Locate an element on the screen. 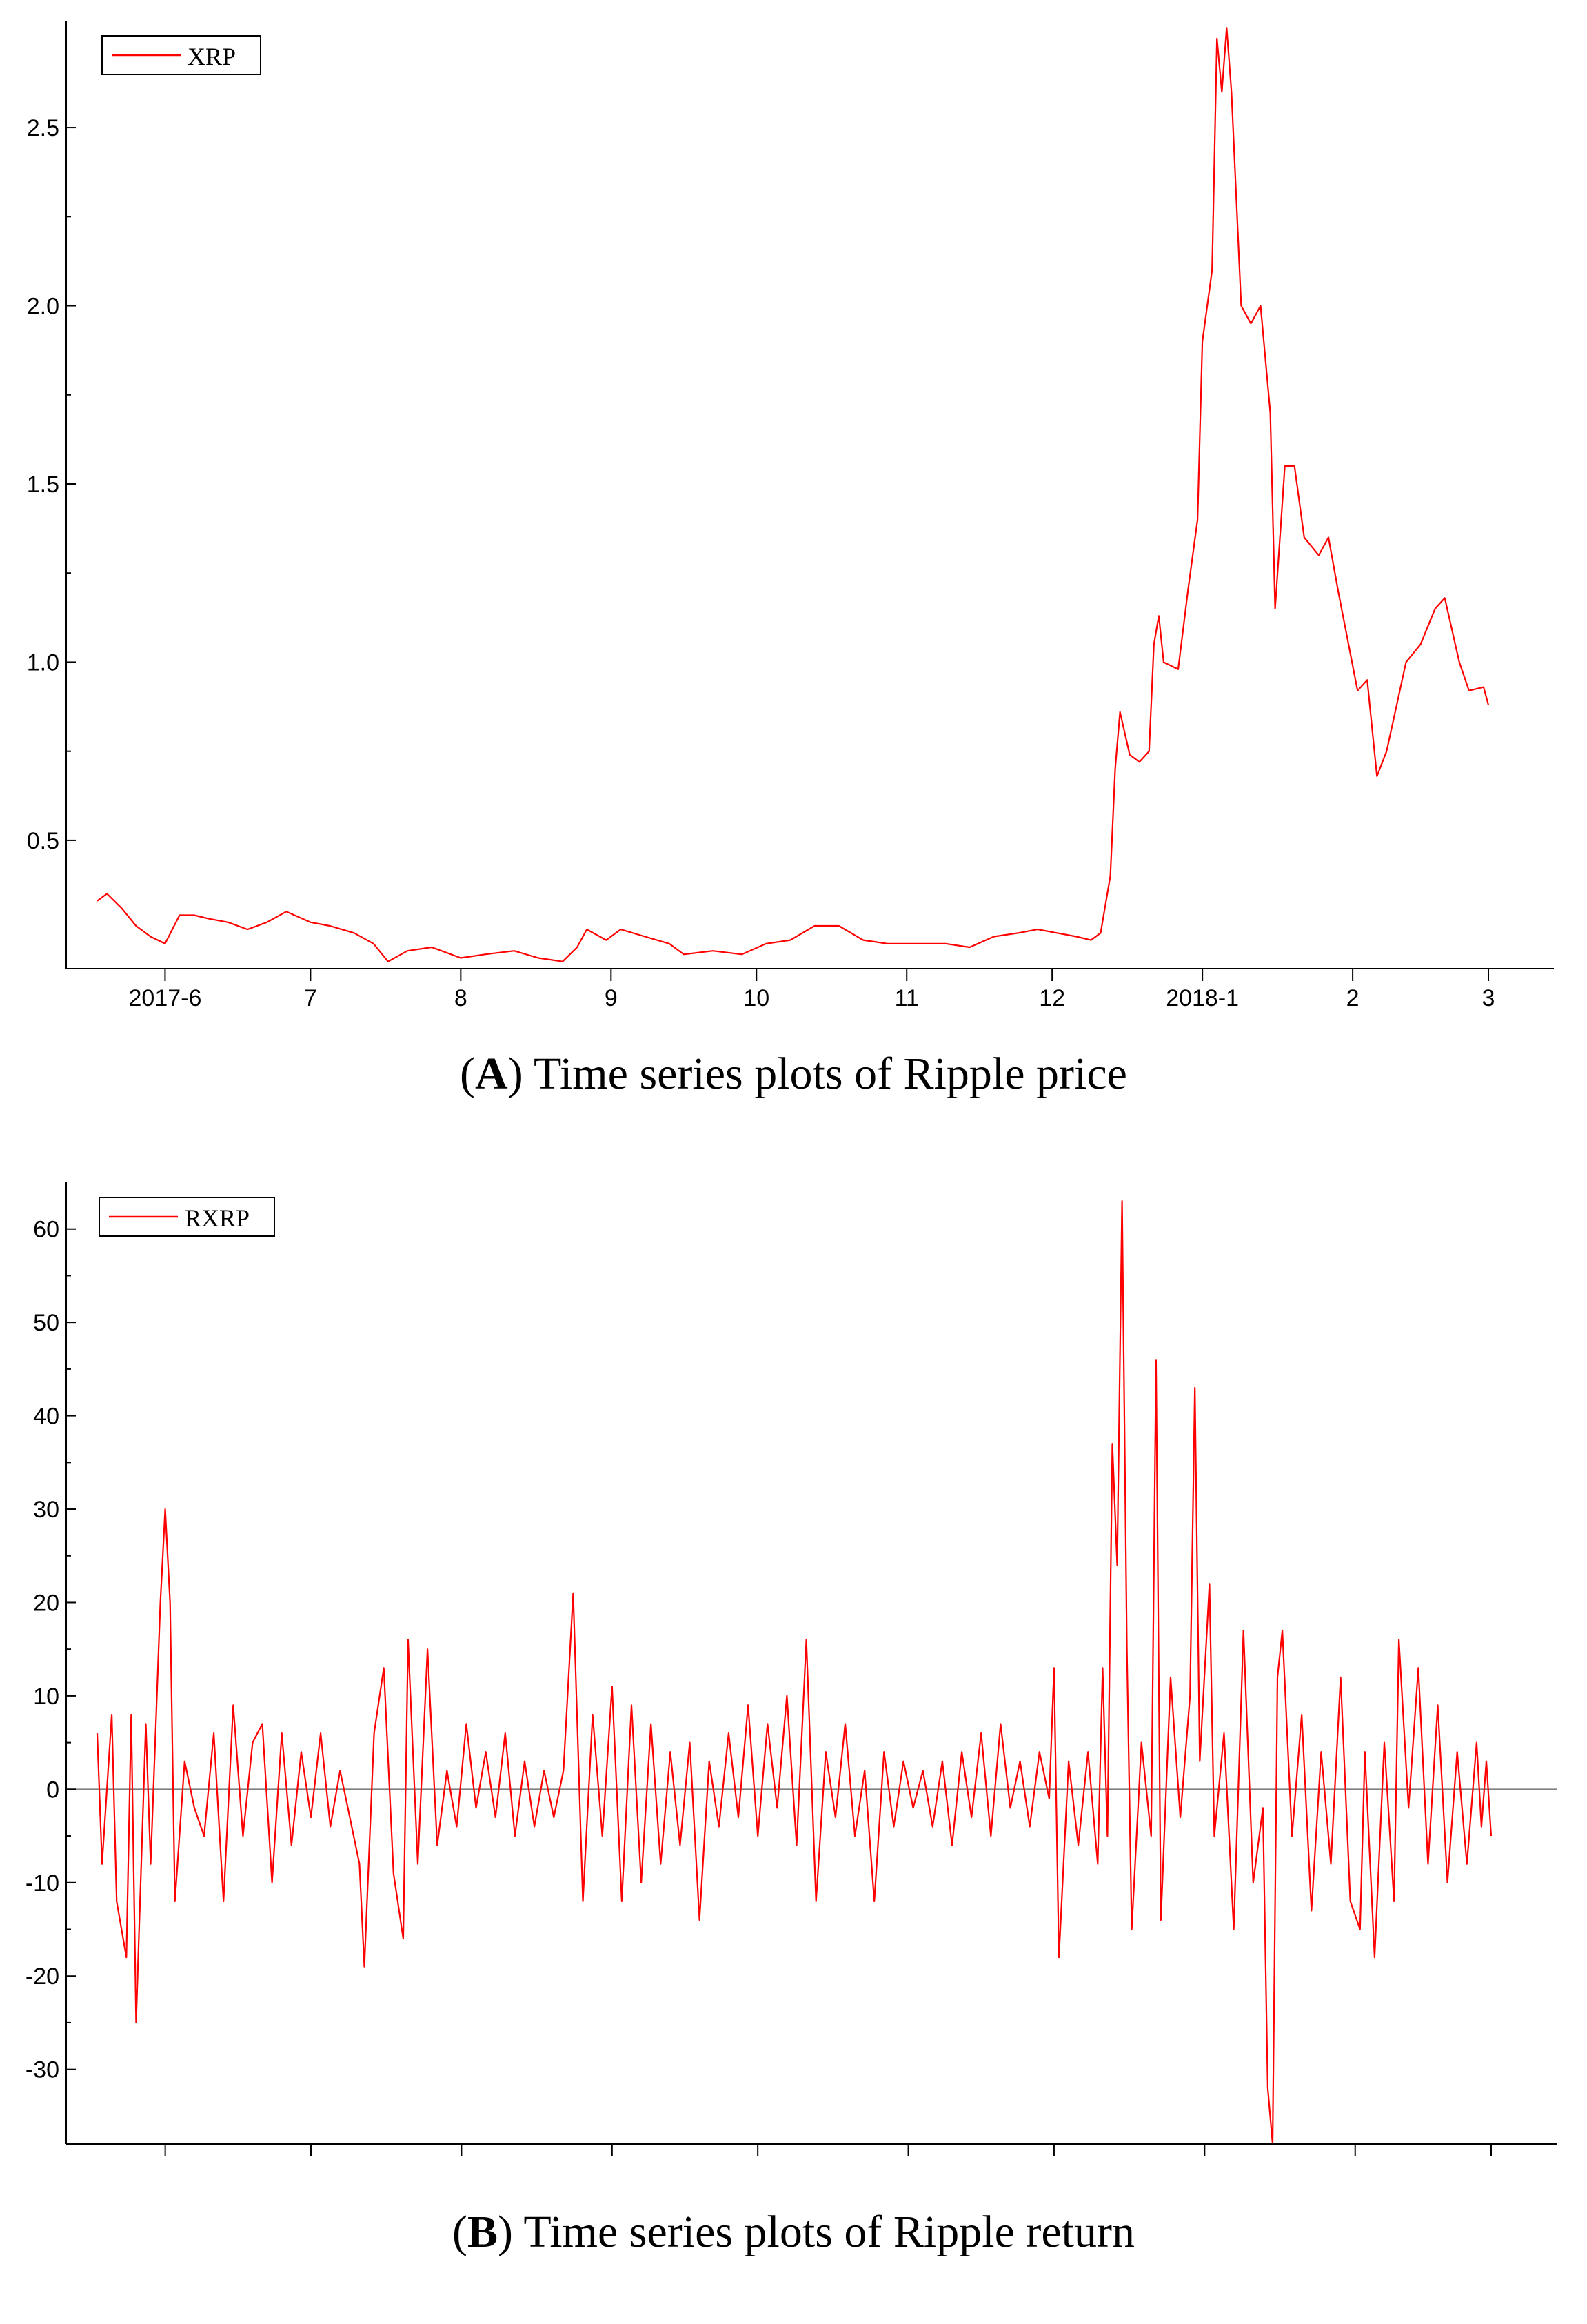  price-x-tick-label: 8 is located at coordinates (460, 996).